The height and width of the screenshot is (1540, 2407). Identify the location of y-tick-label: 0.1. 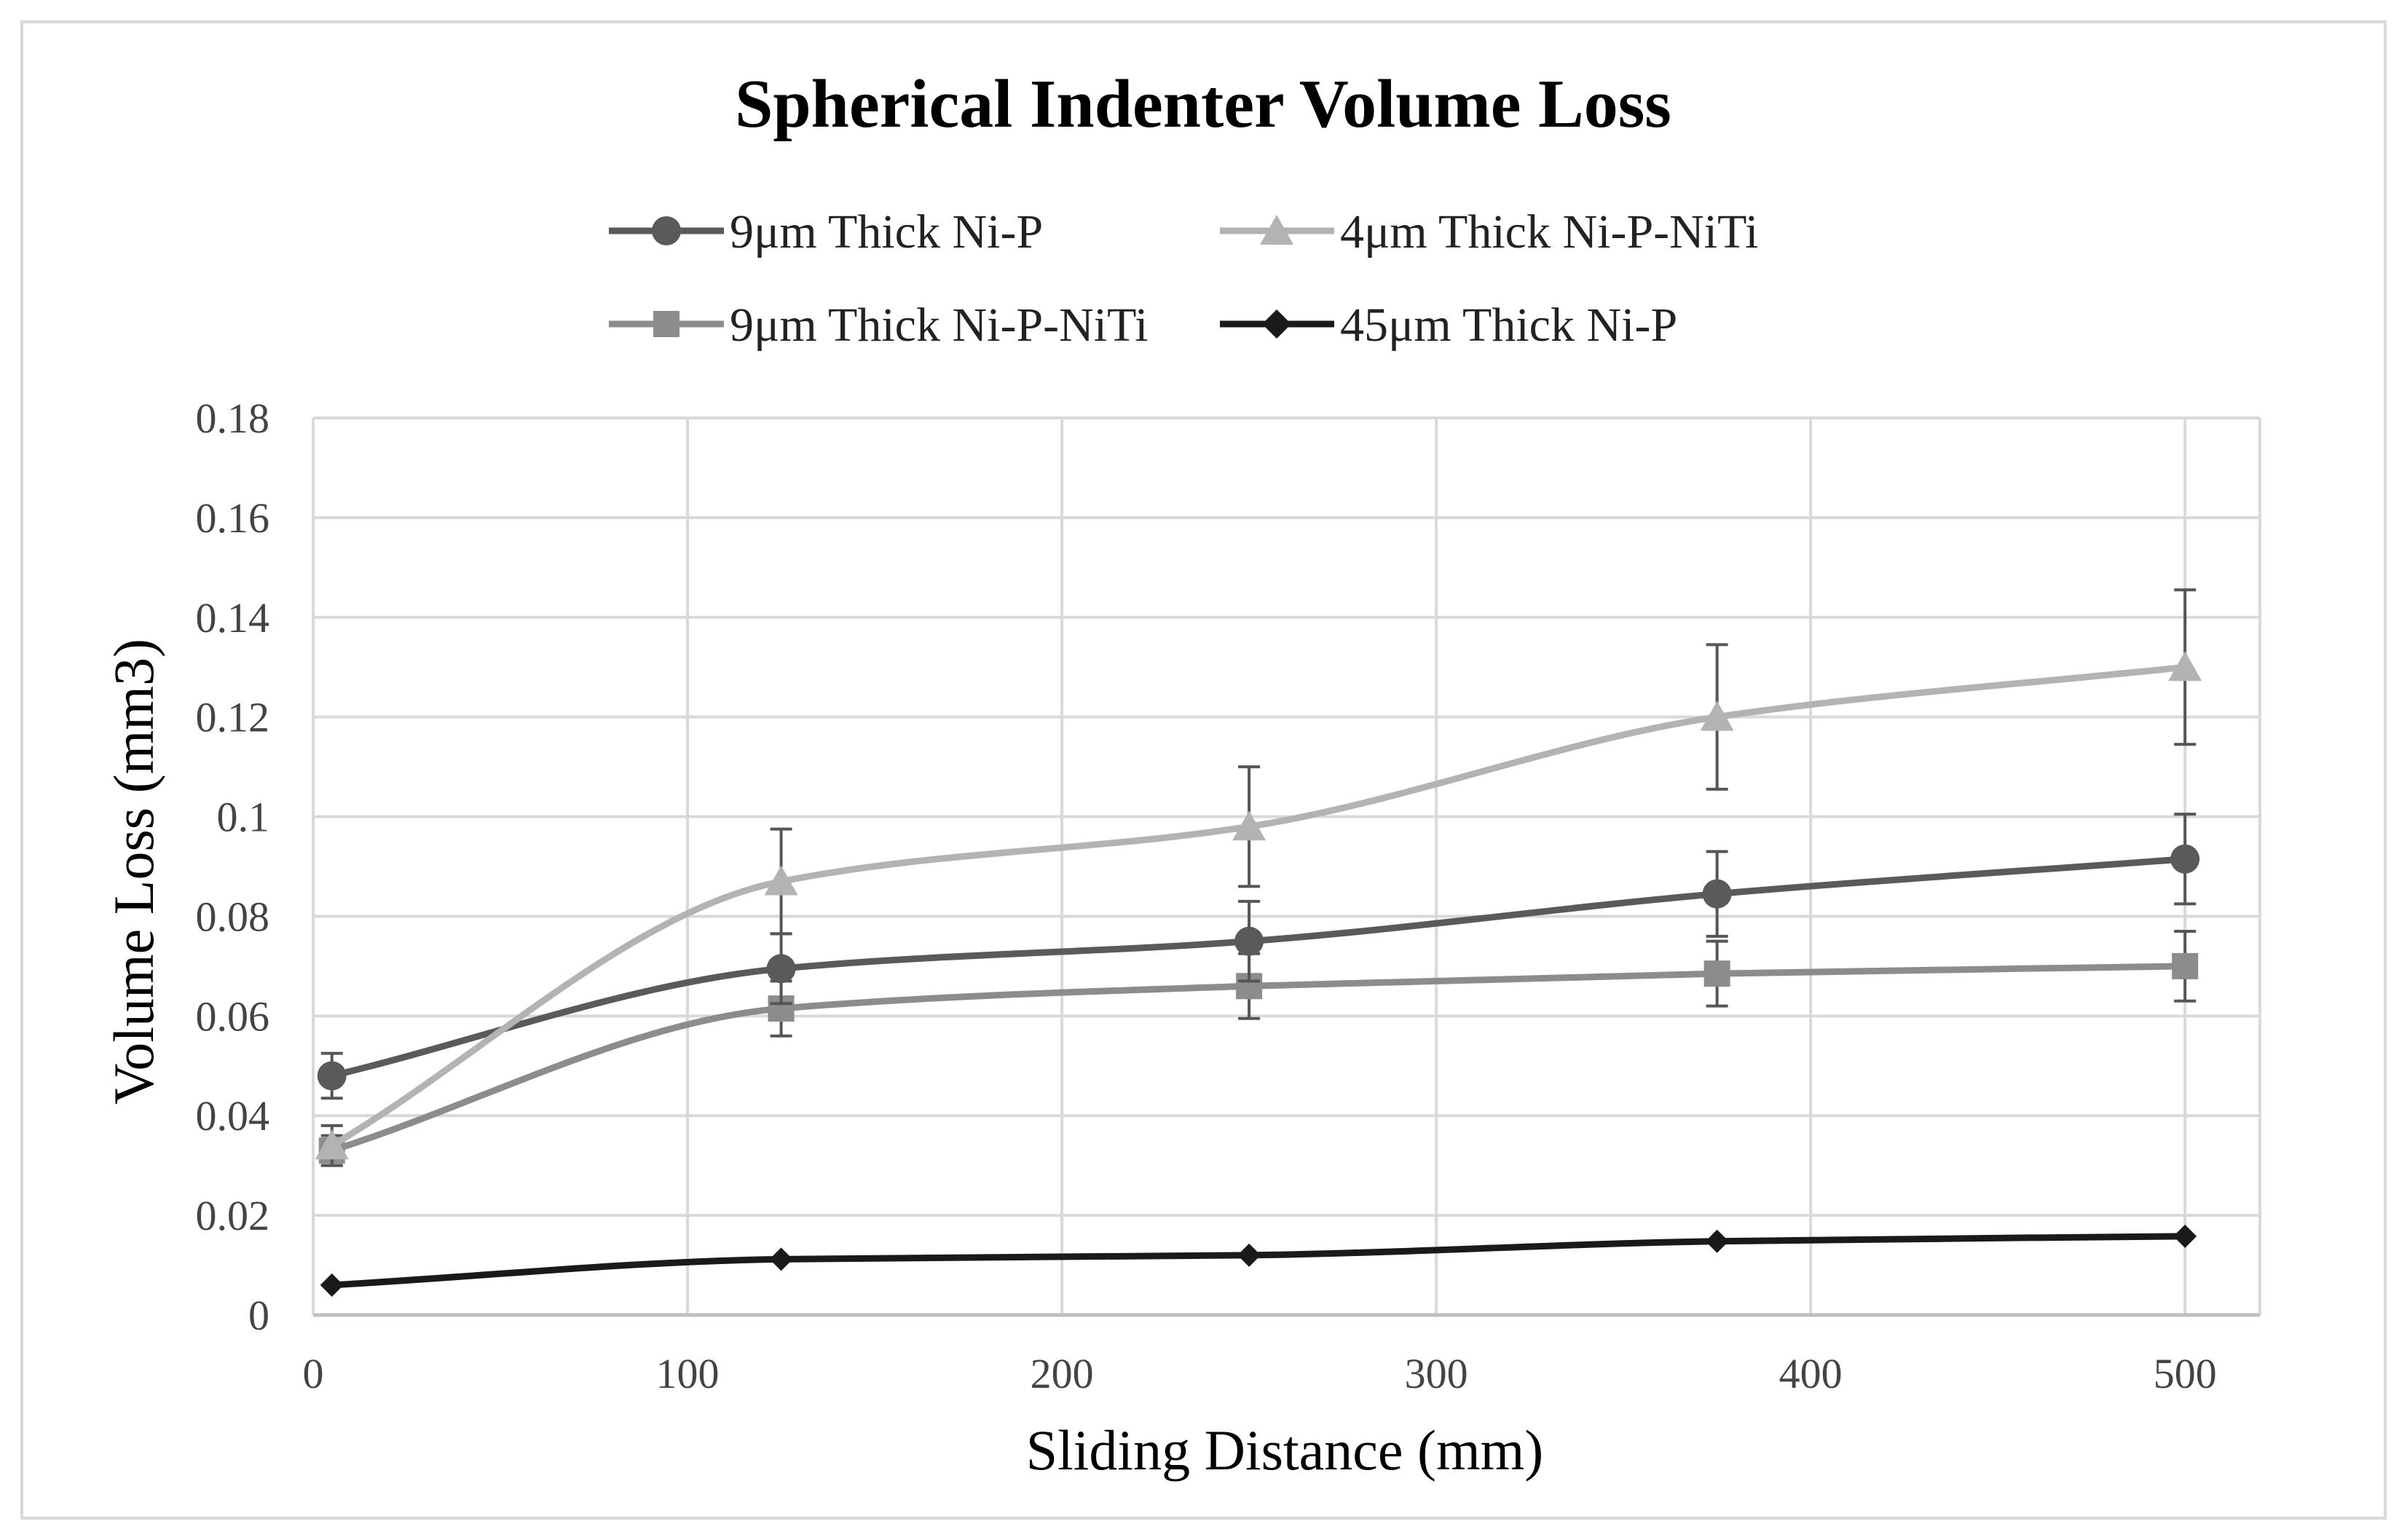
(243, 817).